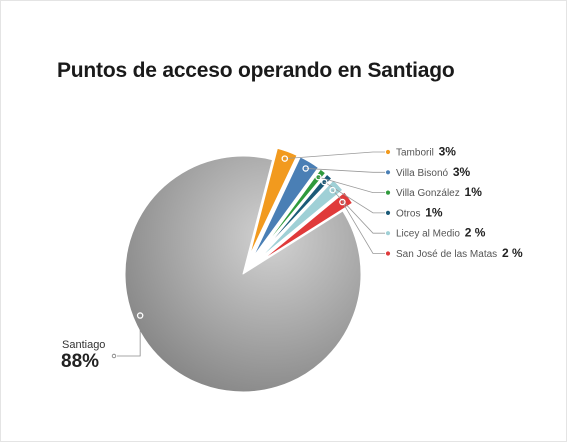 Image resolution: width=567 pixels, height=443 pixels. What do you see at coordinates (388, 212) in the screenshot?
I see `legend-bullet-otros` at bounding box center [388, 212].